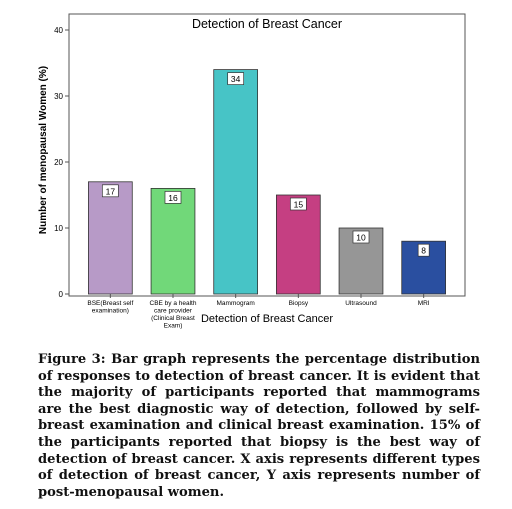  I want to click on y-tick-label: 10, so click(58, 228).